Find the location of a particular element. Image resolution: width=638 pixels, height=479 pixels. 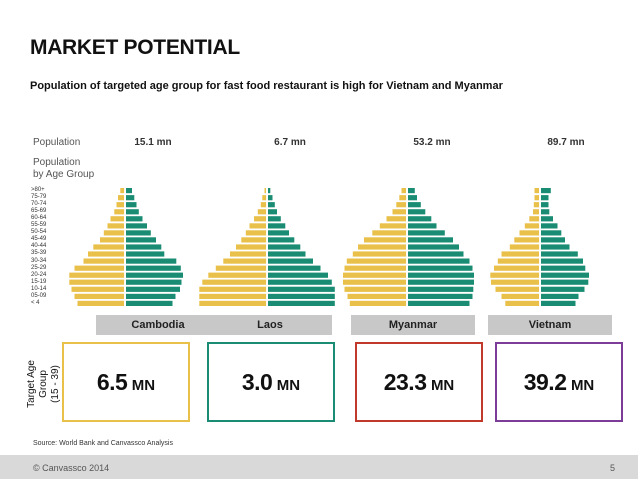

population-value-cambodia: 15.1 mn is located at coordinates (153, 142).